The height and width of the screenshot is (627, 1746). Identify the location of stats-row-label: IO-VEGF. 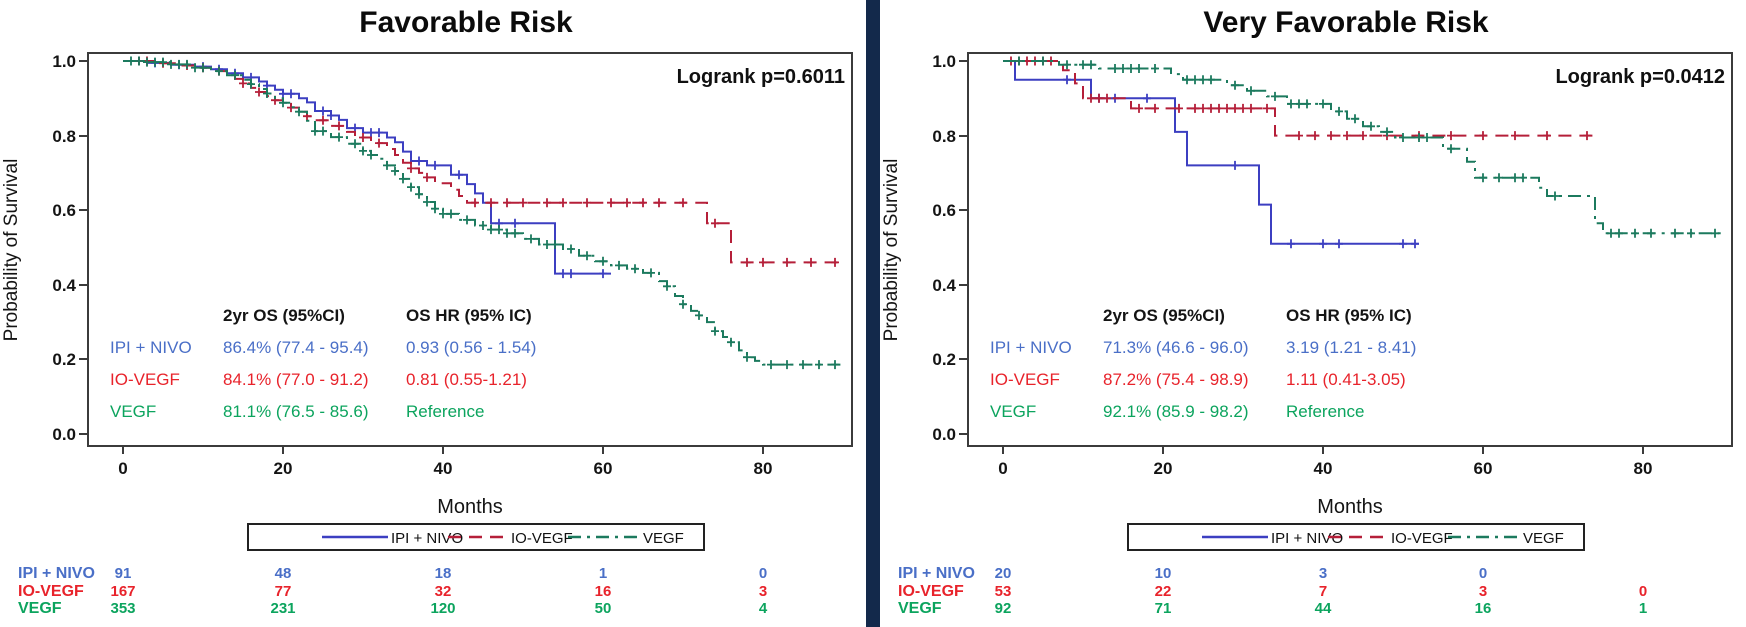
(1025, 379).